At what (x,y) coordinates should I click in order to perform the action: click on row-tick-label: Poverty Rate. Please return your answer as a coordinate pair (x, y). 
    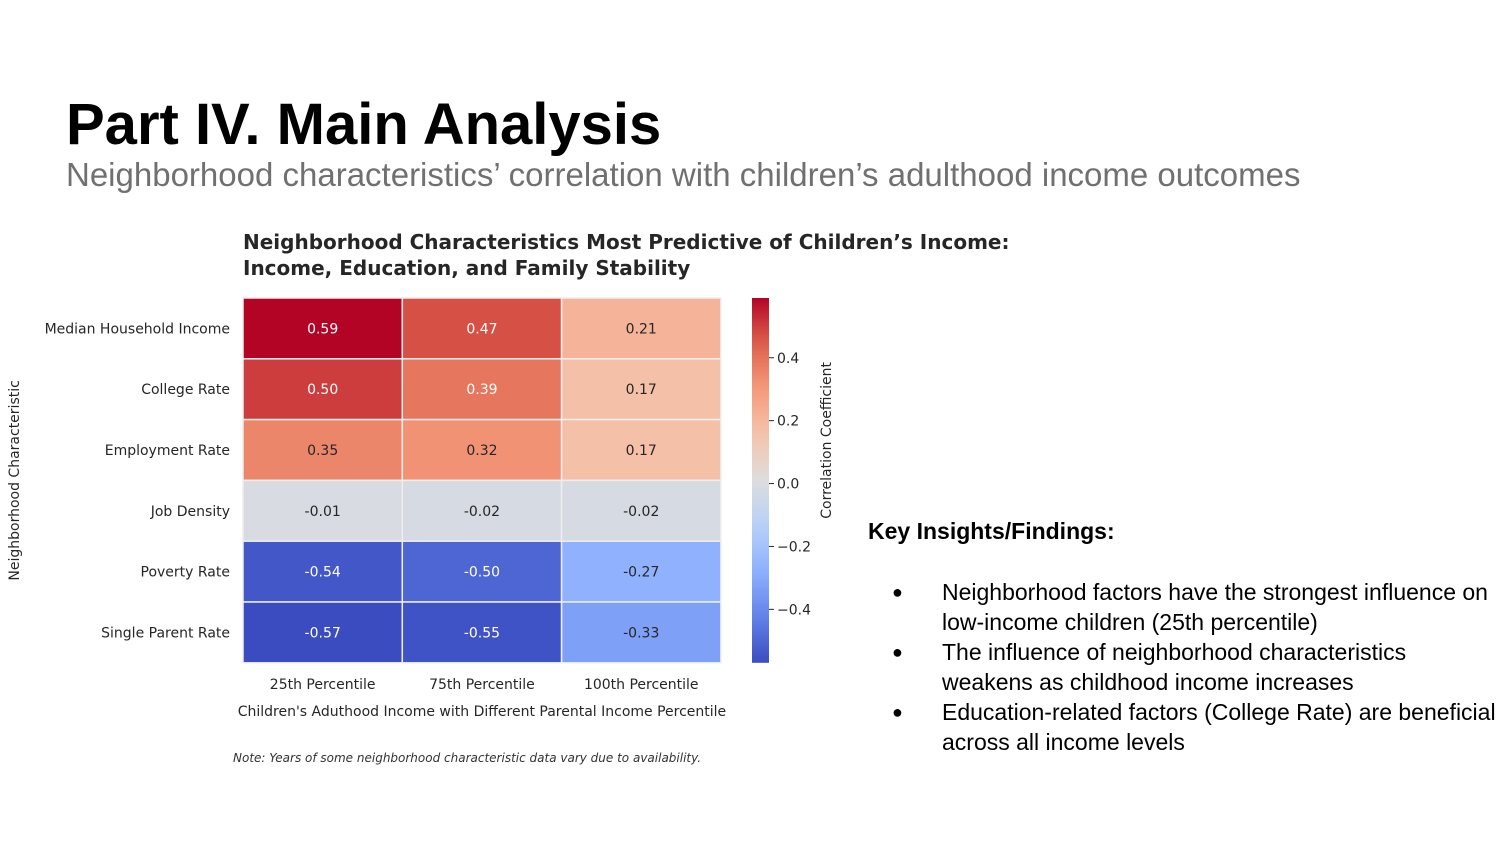
    Looking at the image, I should click on (186, 573).